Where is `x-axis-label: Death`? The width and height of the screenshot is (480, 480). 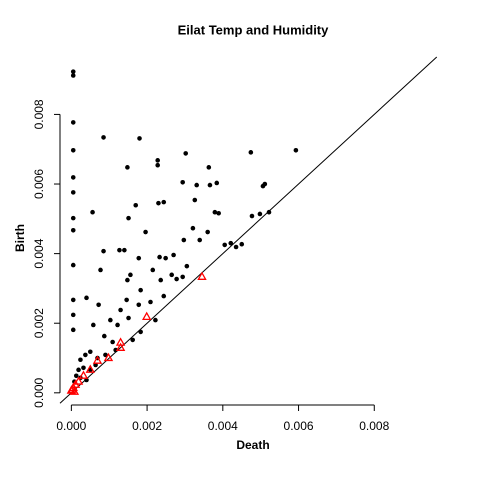
x-axis-label: Death is located at coordinates (252, 445).